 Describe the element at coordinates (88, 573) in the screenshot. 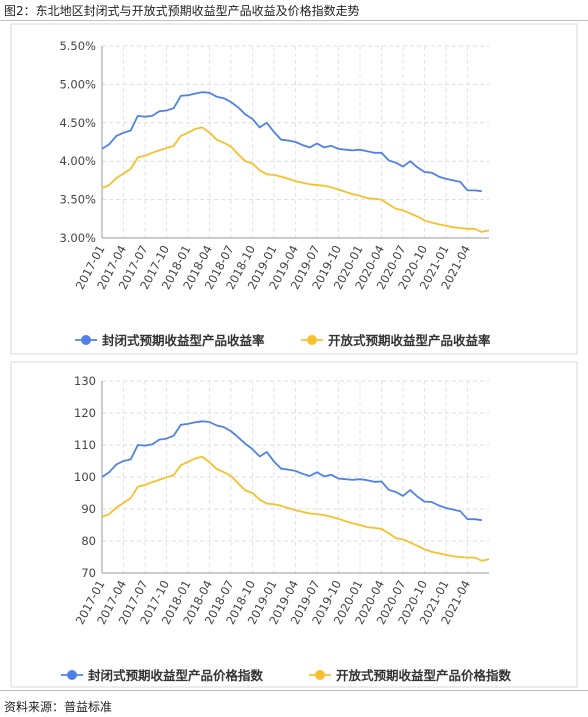

I see `y-tick-label: 70` at that location.